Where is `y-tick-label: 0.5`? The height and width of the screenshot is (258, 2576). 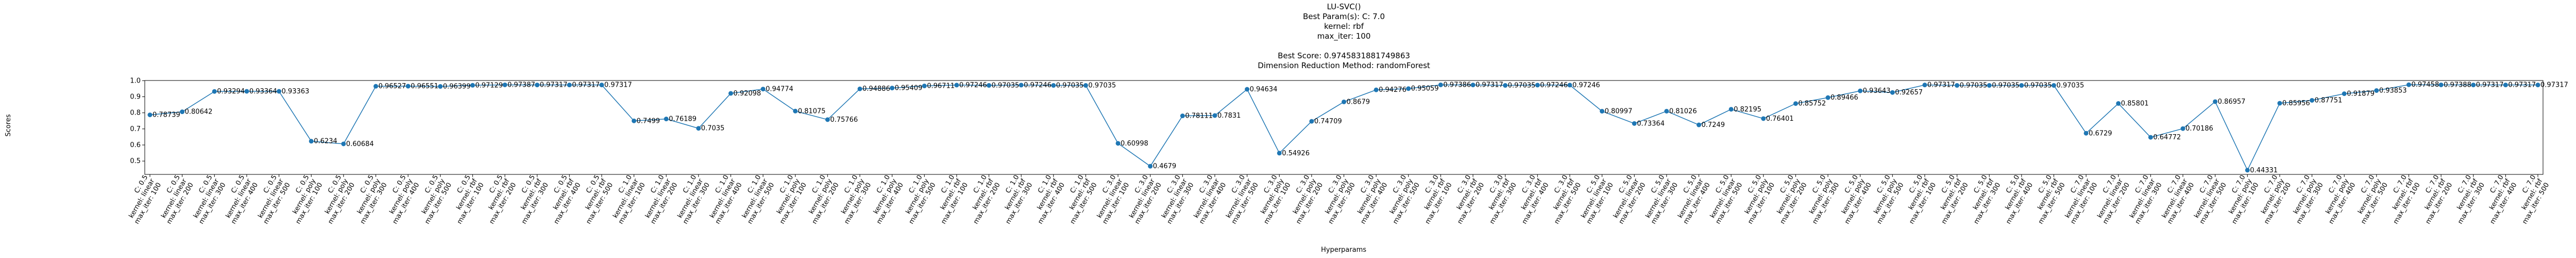
y-tick-label: 0.5 is located at coordinates (135, 161).